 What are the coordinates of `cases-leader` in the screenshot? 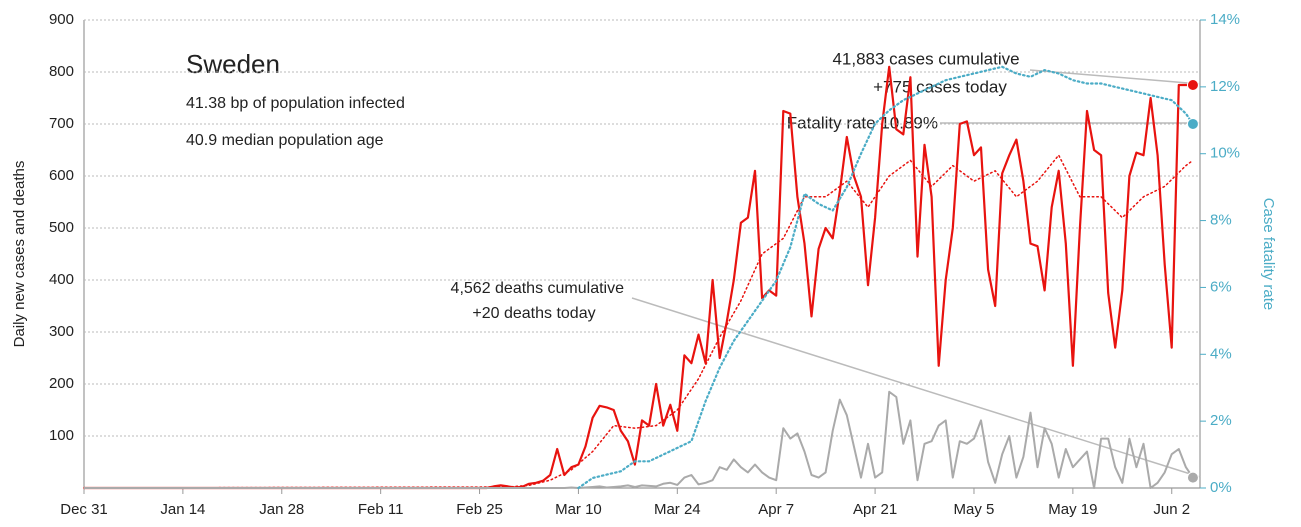 It's located at (1115, 77).